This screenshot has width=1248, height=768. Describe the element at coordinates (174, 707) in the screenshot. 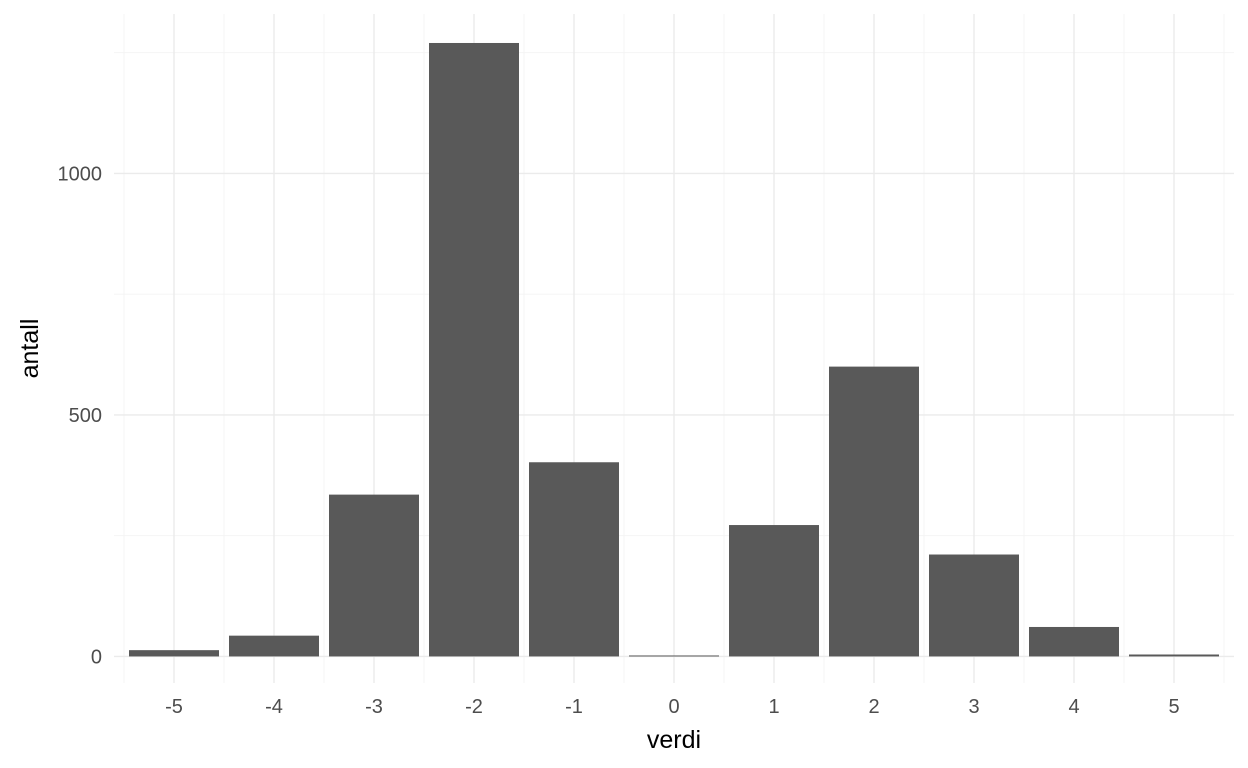

I see `x-tick-label: -5` at that location.